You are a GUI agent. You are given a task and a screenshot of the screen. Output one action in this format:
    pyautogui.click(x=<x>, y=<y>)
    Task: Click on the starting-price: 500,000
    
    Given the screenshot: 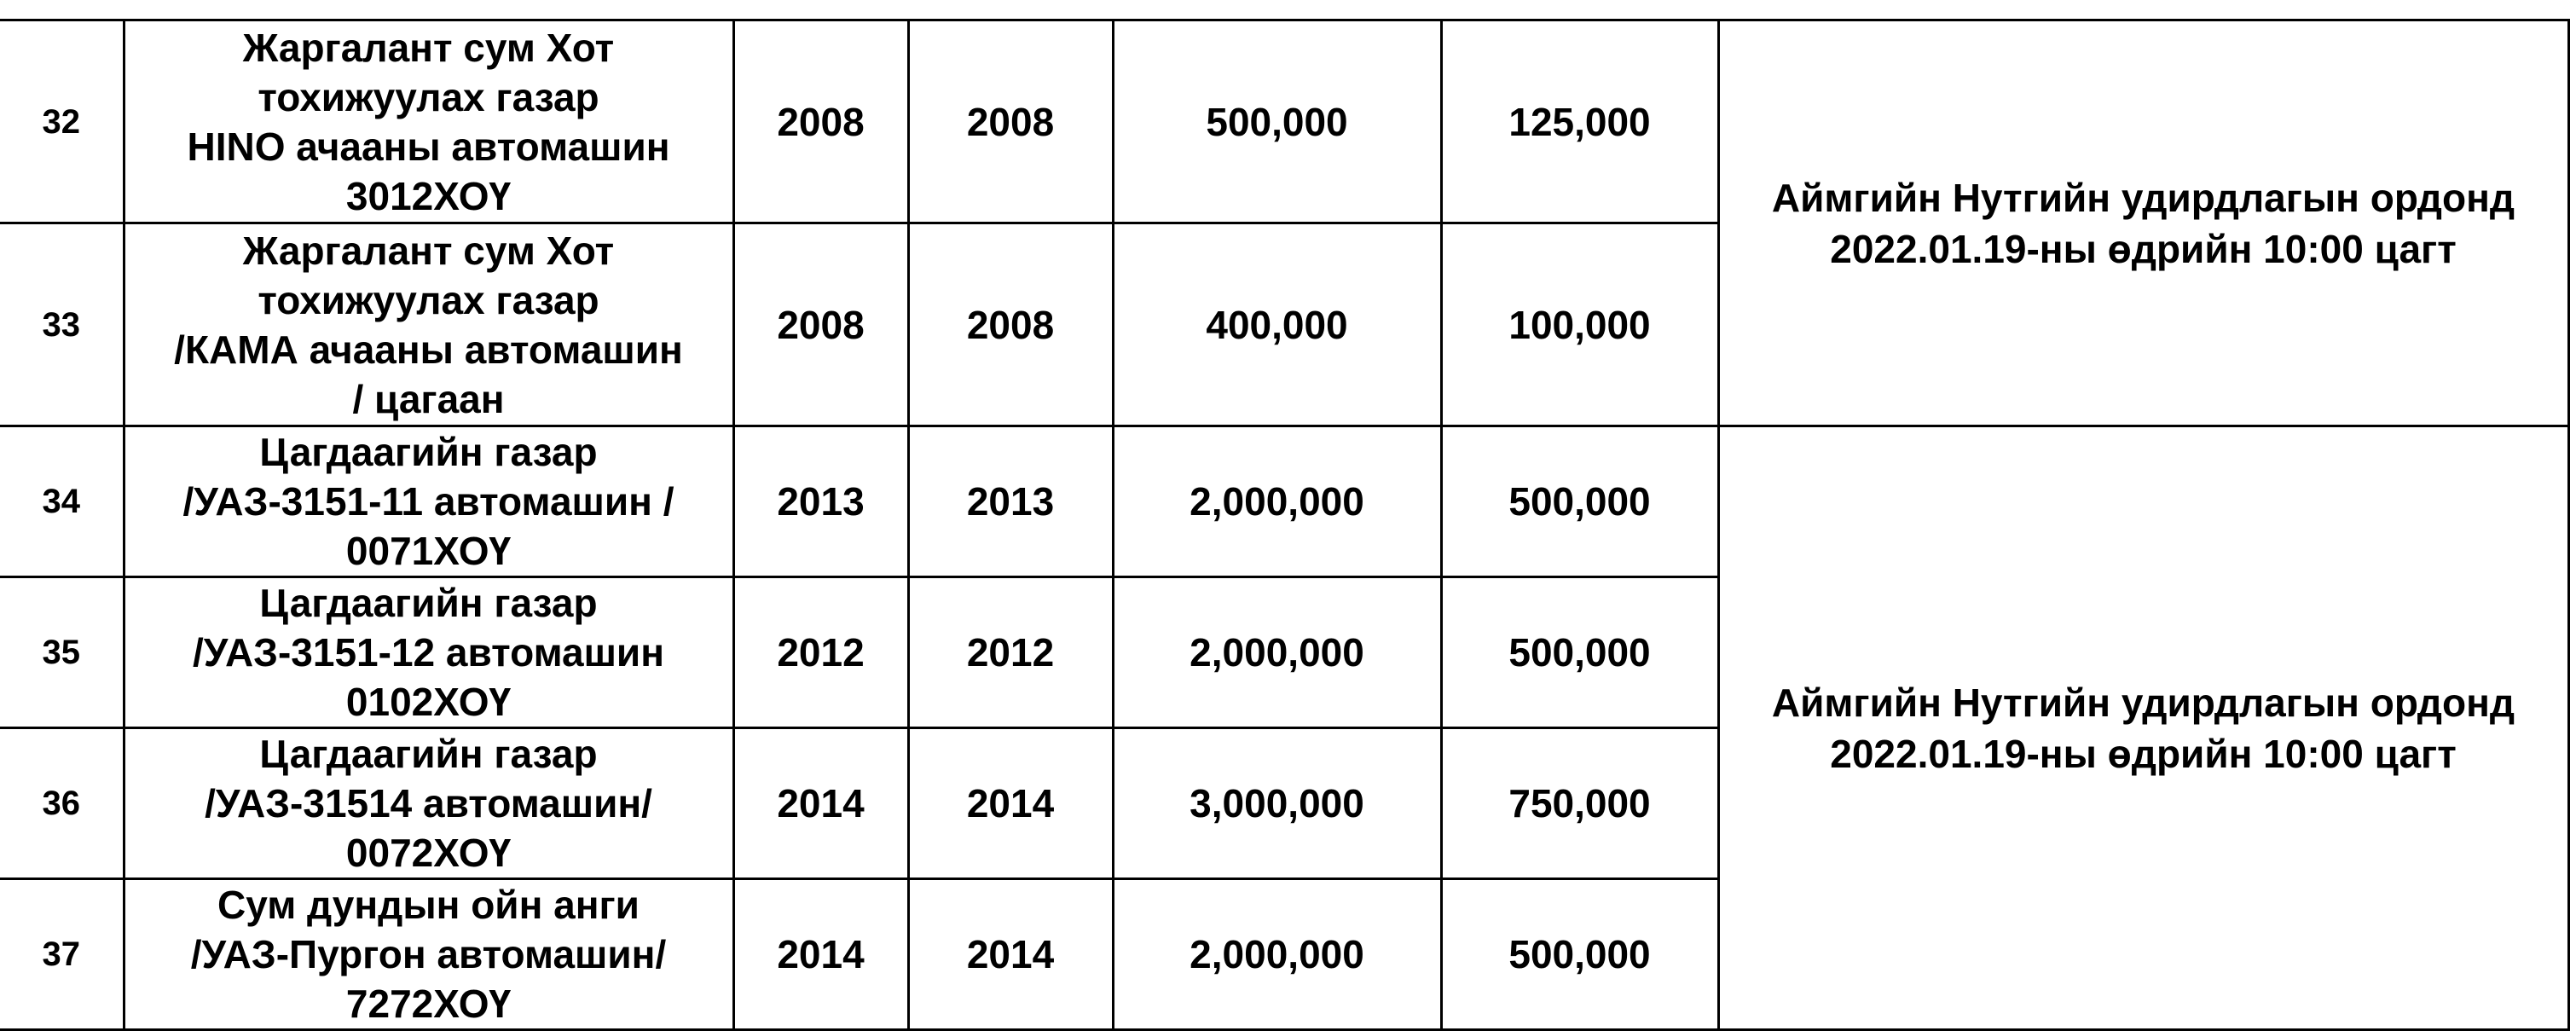 What is the action you would take?
    pyautogui.click(x=1277, y=121)
    